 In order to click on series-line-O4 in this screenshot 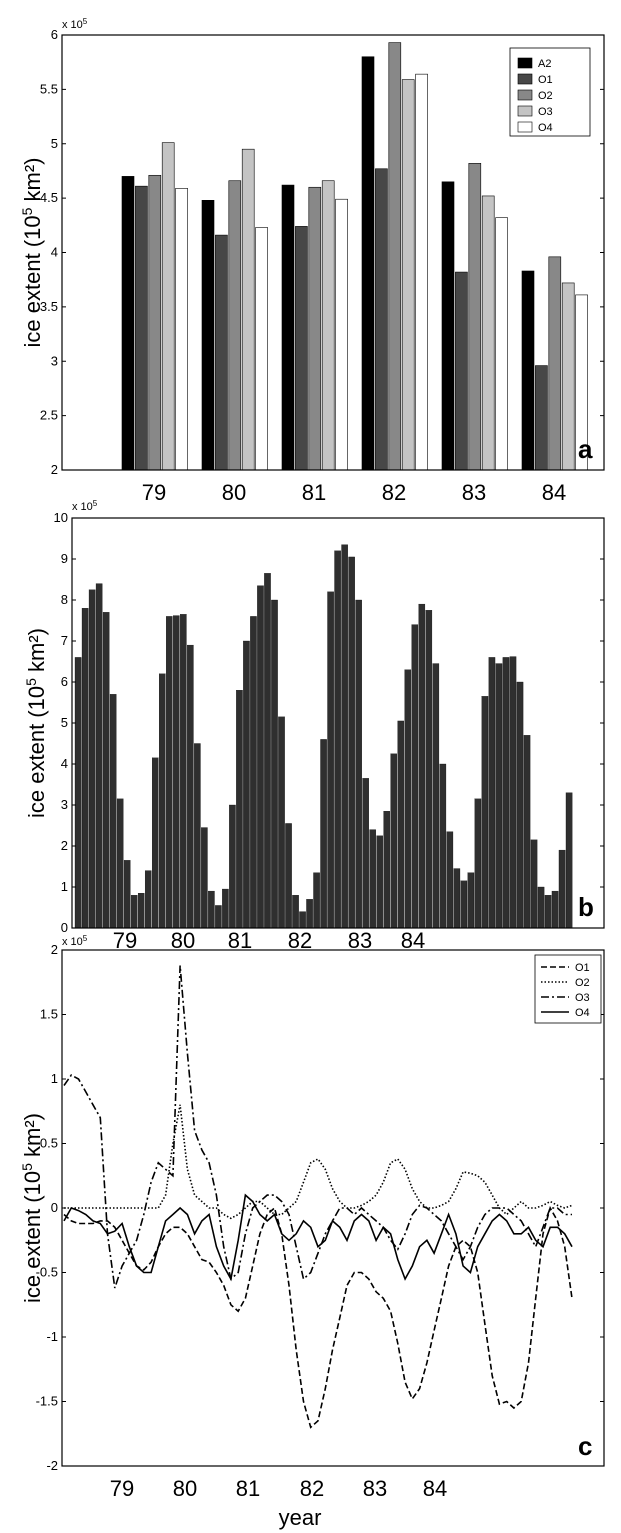, I will do `click(318, 1237)`.